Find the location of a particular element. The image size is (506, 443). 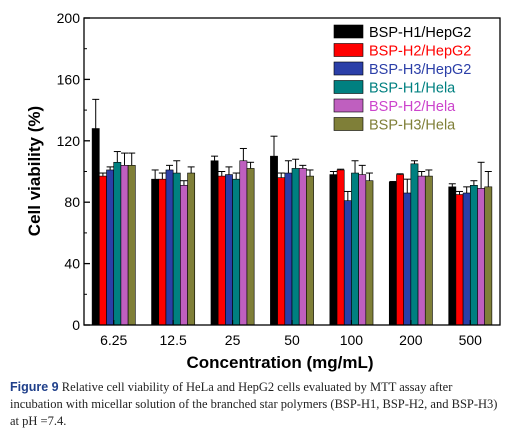

y-tick-label: 0 is located at coordinates (76, 325).